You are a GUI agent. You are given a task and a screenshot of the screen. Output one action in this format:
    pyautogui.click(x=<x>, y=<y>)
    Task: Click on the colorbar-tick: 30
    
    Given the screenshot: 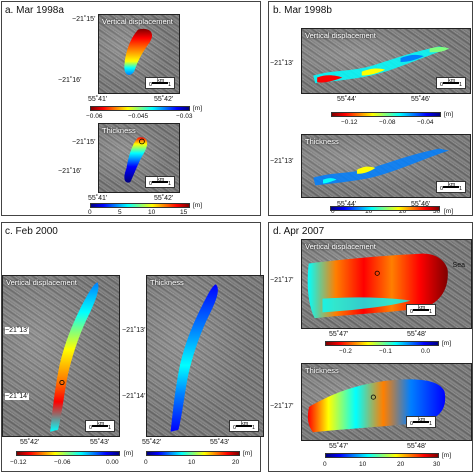 What is the action you would take?
    pyautogui.click(x=437, y=464)
    